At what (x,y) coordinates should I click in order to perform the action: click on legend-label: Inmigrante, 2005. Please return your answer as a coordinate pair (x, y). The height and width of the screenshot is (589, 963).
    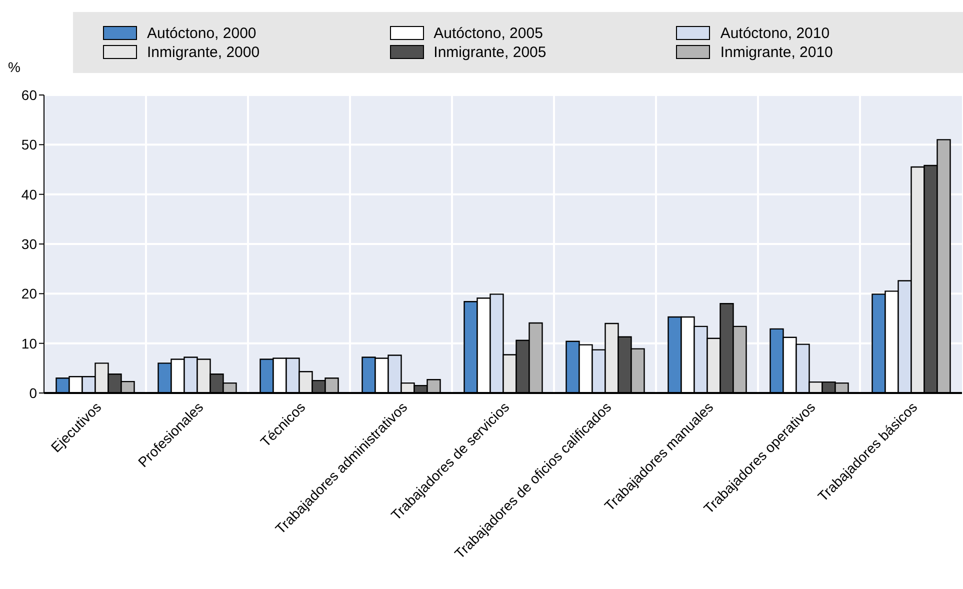
    Looking at the image, I should click on (490, 52).